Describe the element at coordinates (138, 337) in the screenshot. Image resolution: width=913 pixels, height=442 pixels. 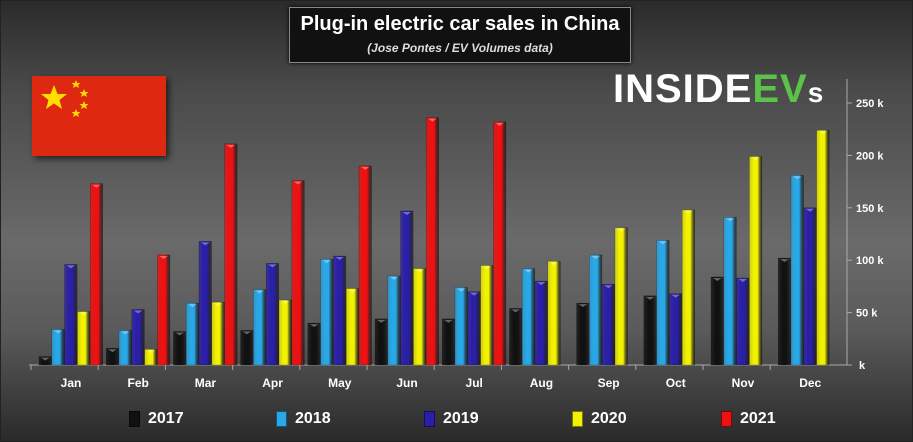
I see `bar-2019-Feb` at that location.